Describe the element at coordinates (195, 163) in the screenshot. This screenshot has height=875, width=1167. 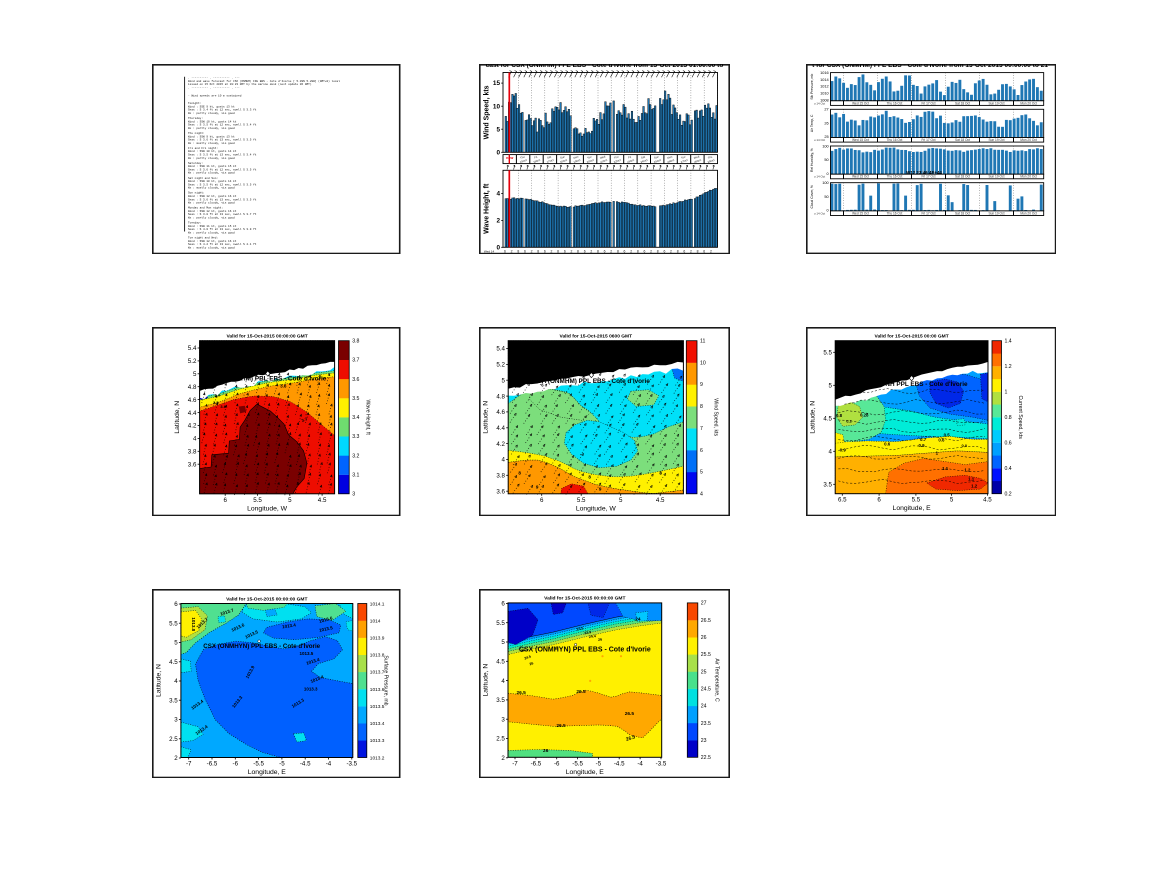
I see `svg-text: Saturday:` at that location.